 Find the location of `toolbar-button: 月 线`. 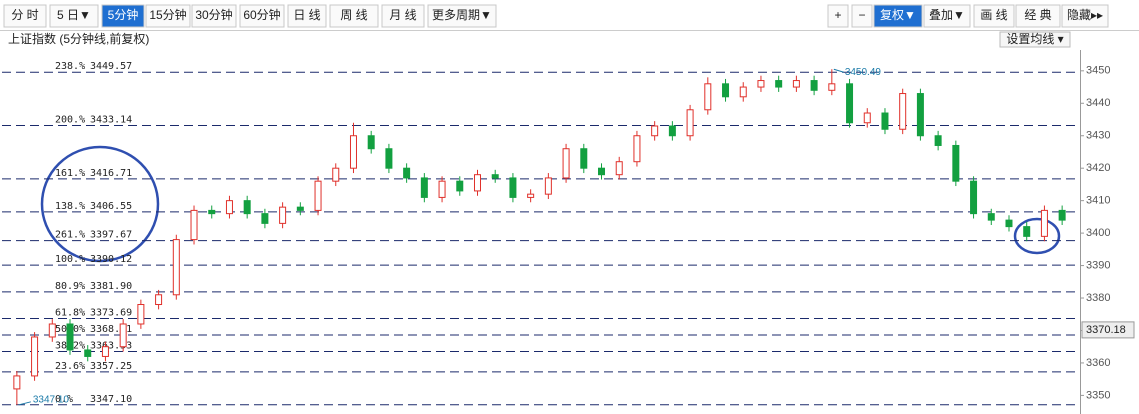

toolbar-button: 月 线 is located at coordinates (403, 16).